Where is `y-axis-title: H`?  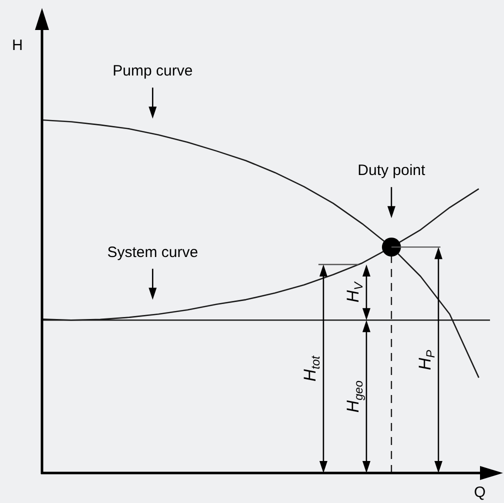
y-axis-title: H is located at coordinates (17, 45).